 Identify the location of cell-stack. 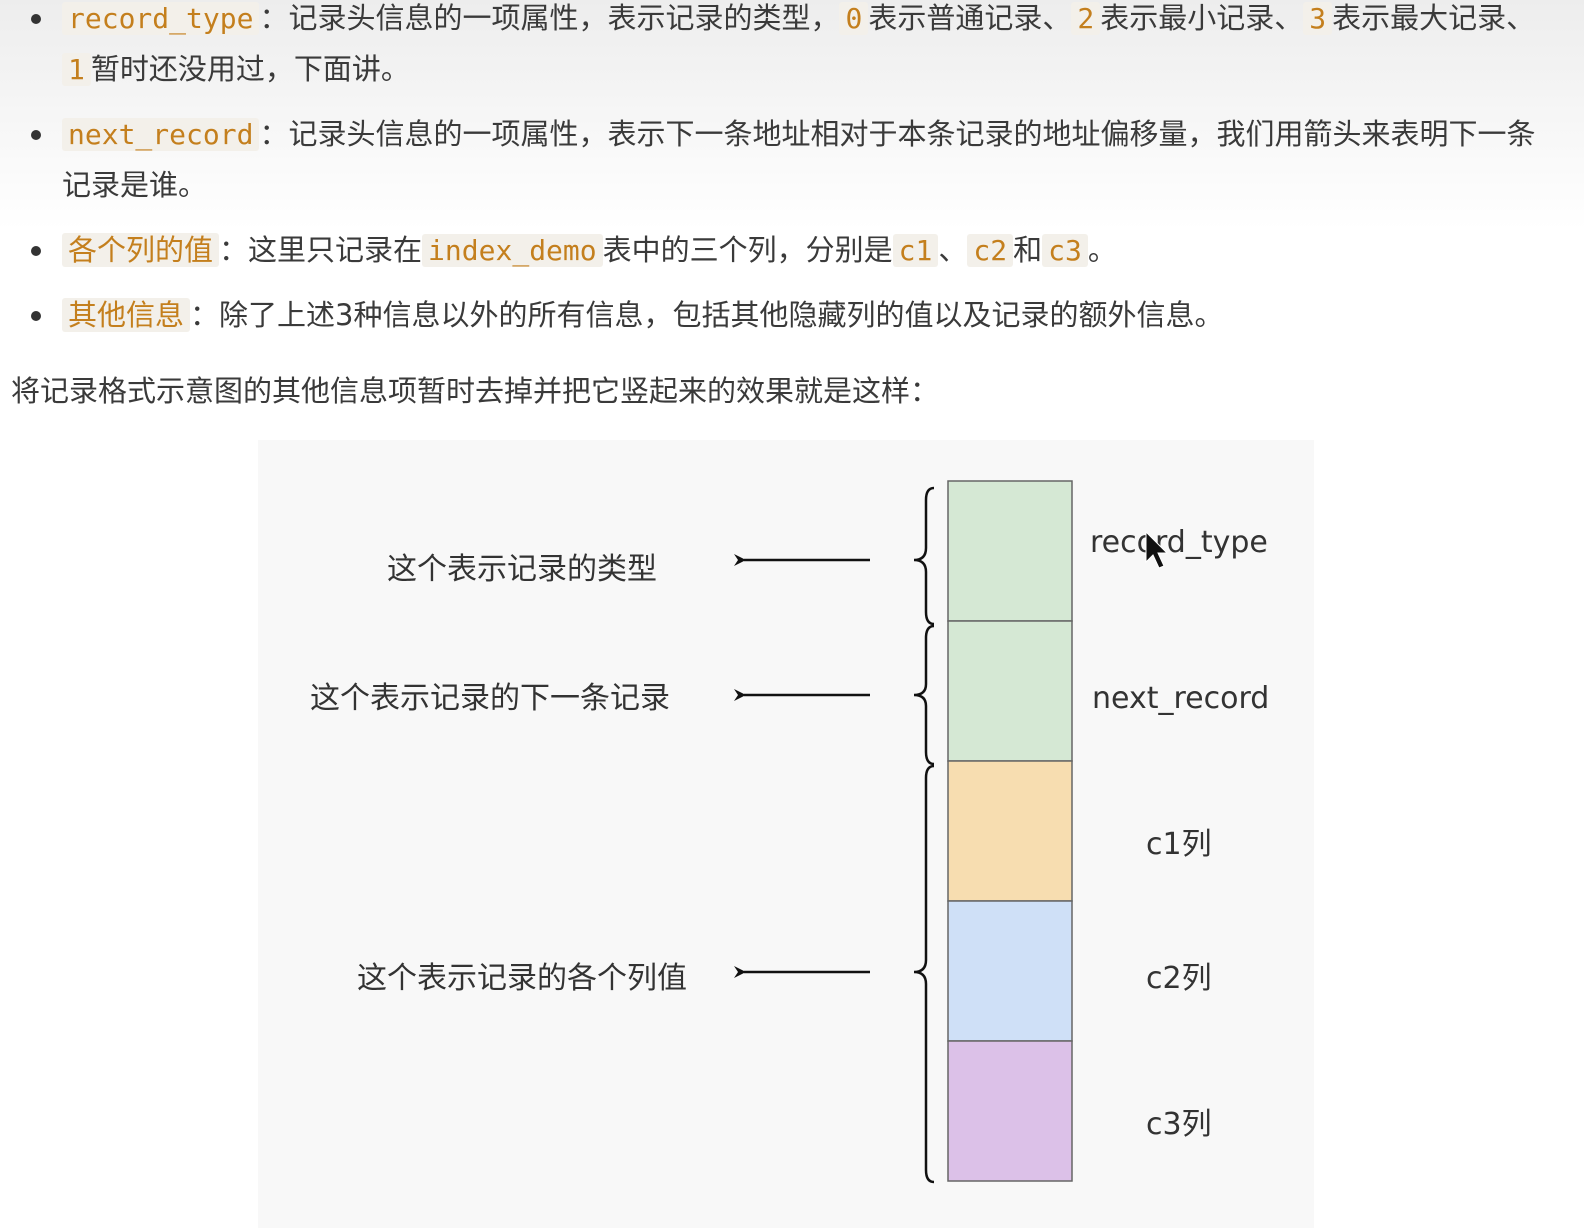
(1010, 831).